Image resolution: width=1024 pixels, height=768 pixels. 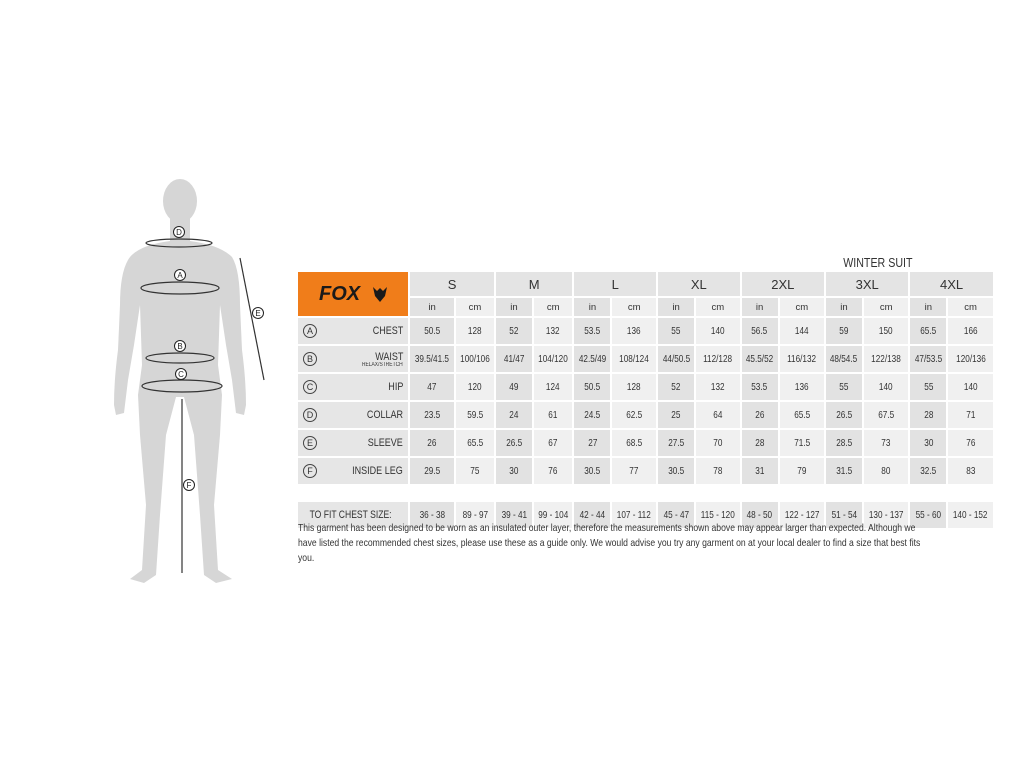 What do you see at coordinates (759, 360) in the screenshot?
I see `table-cell: 45.5/52` at bounding box center [759, 360].